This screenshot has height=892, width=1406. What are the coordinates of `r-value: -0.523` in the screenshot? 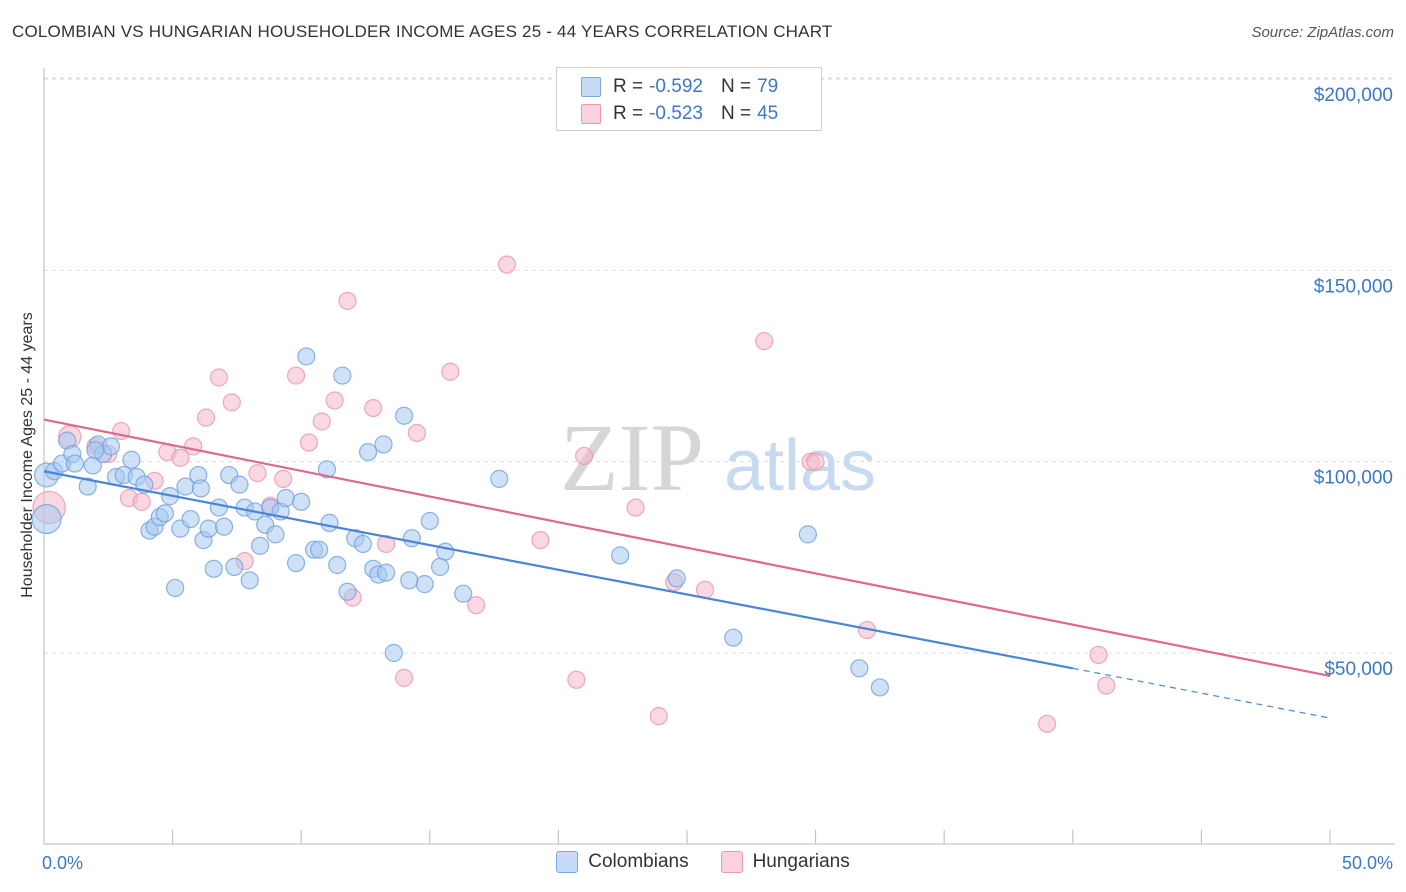 It's located at (676, 113).